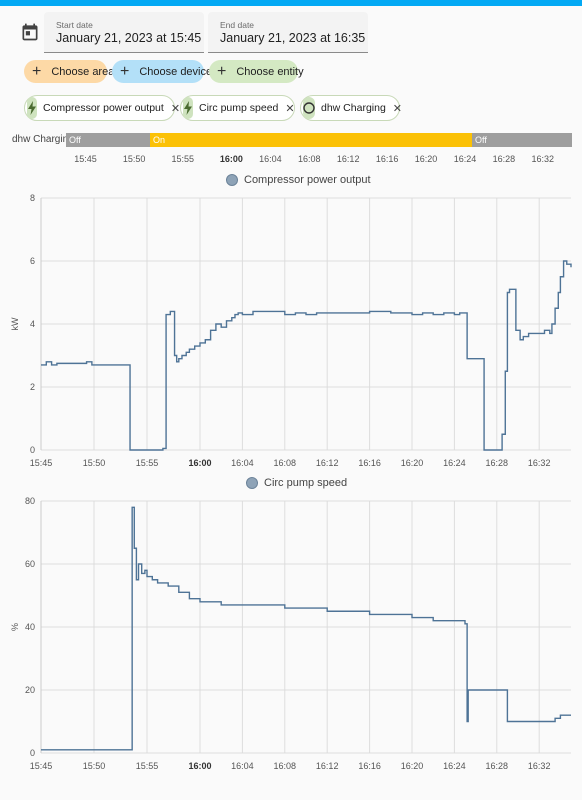 The width and height of the screenshot is (582, 800). What do you see at coordinates (32, 324) in the screenshot?
I see `y-tick-label: 4` at bounding box center [32, 324].